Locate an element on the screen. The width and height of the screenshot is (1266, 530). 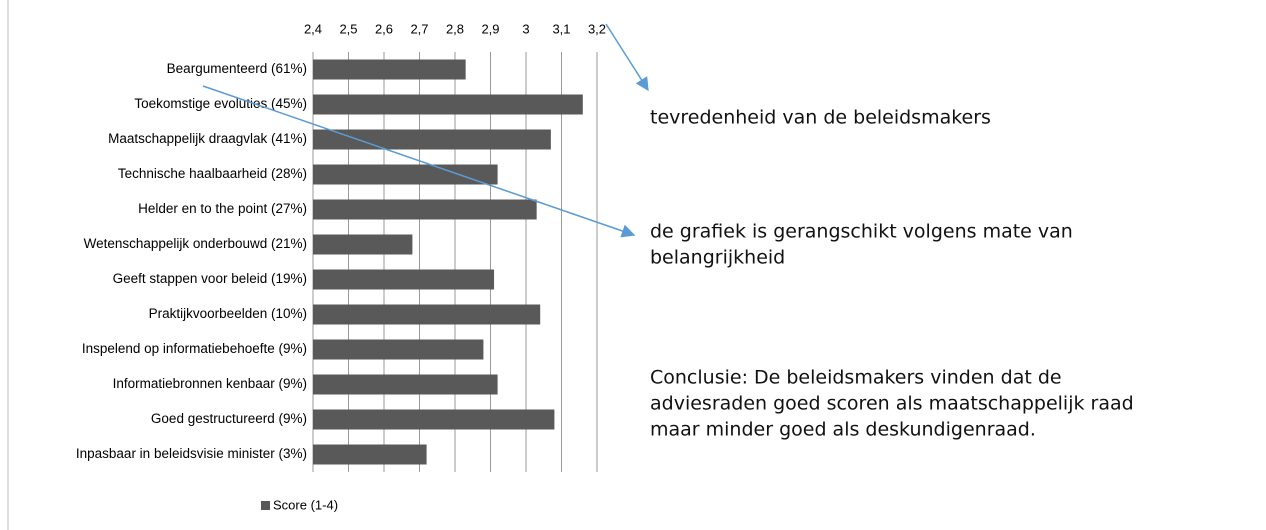
annotation: tevredenheid van de beleidsmakers is located at coordinates (820, 118).